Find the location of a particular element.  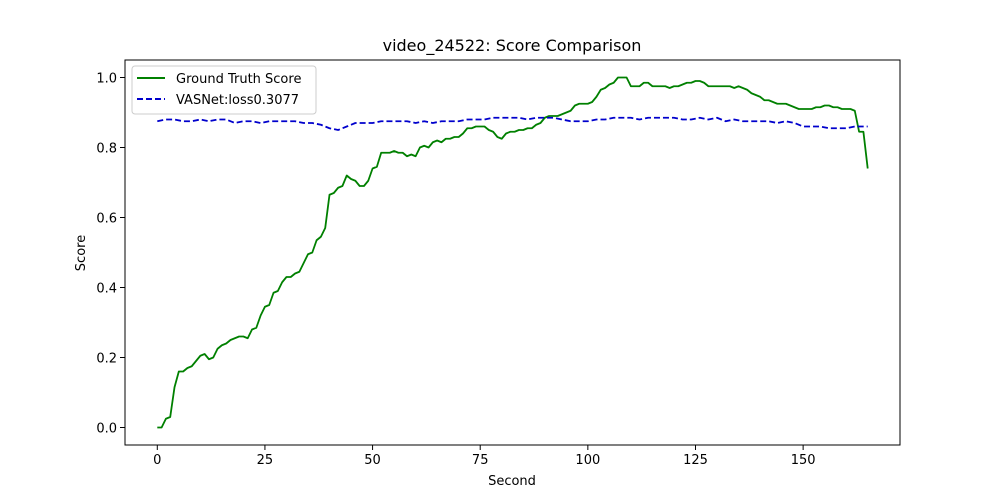

y-tick-label: 1.0 is located at coordinates (106, 79).